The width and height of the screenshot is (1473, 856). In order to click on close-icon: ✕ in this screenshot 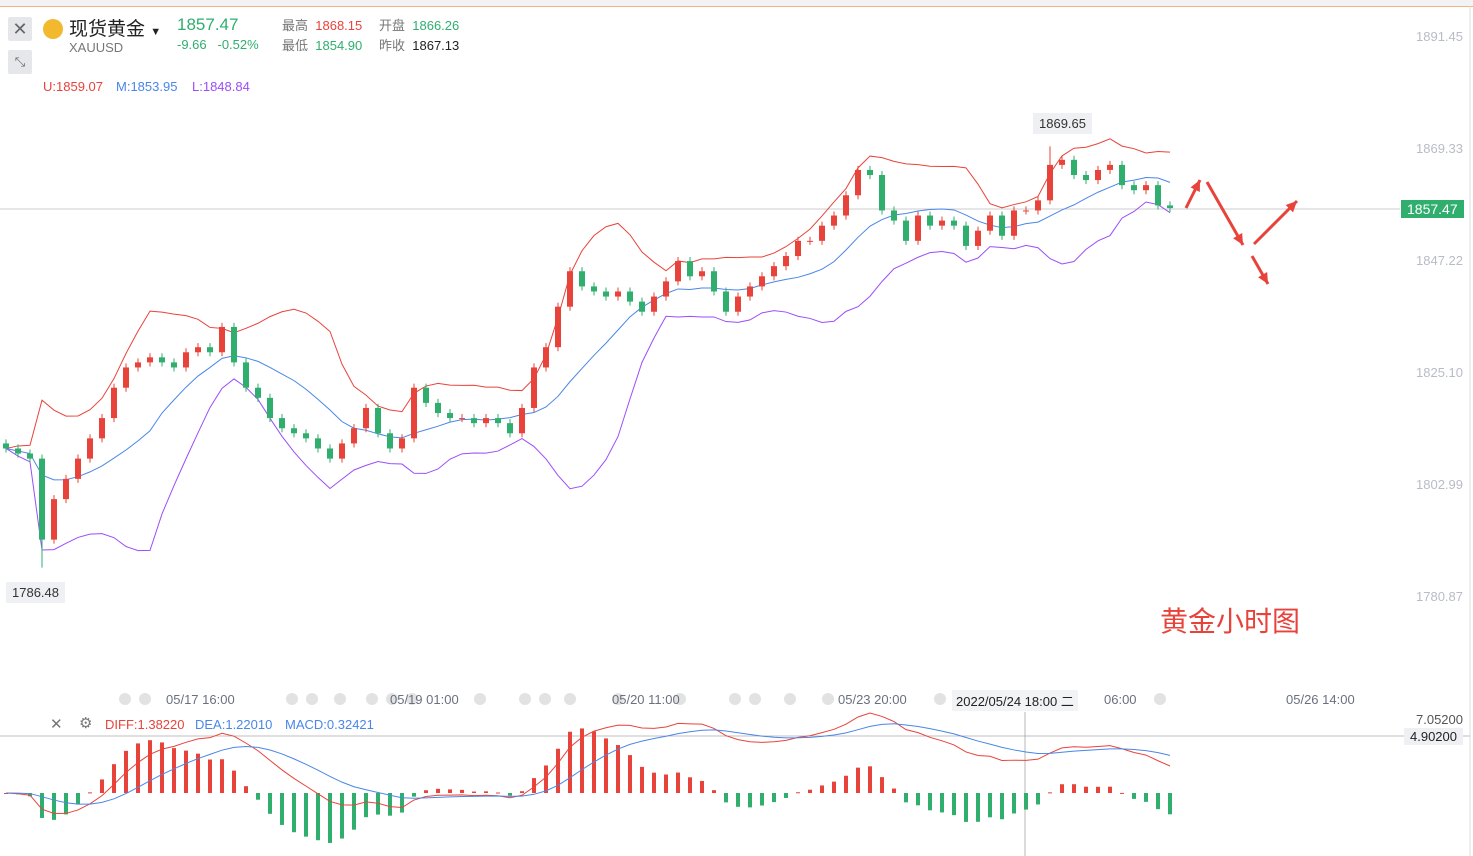, I will do `click(20, 29)`.